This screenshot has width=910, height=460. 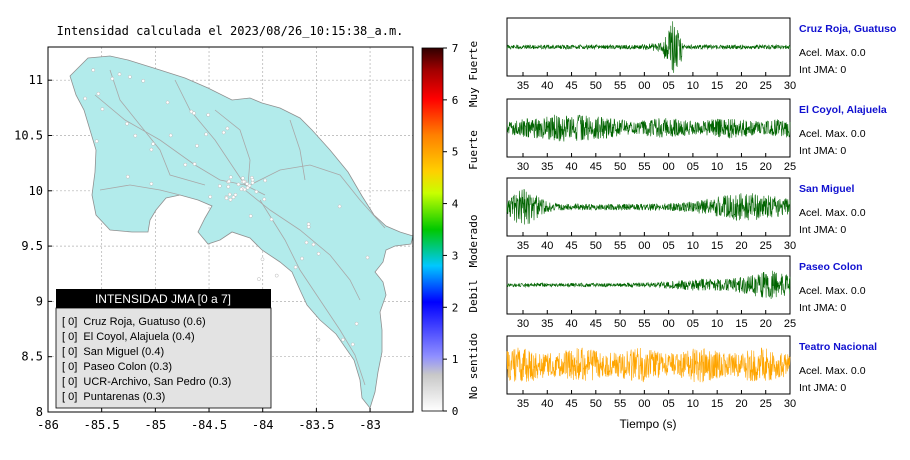 What do you see at coordinates (473, 366) in the screenshot?
I see `colorbar-label-no-sentido: No sentido` at bounding box center [473, 366].